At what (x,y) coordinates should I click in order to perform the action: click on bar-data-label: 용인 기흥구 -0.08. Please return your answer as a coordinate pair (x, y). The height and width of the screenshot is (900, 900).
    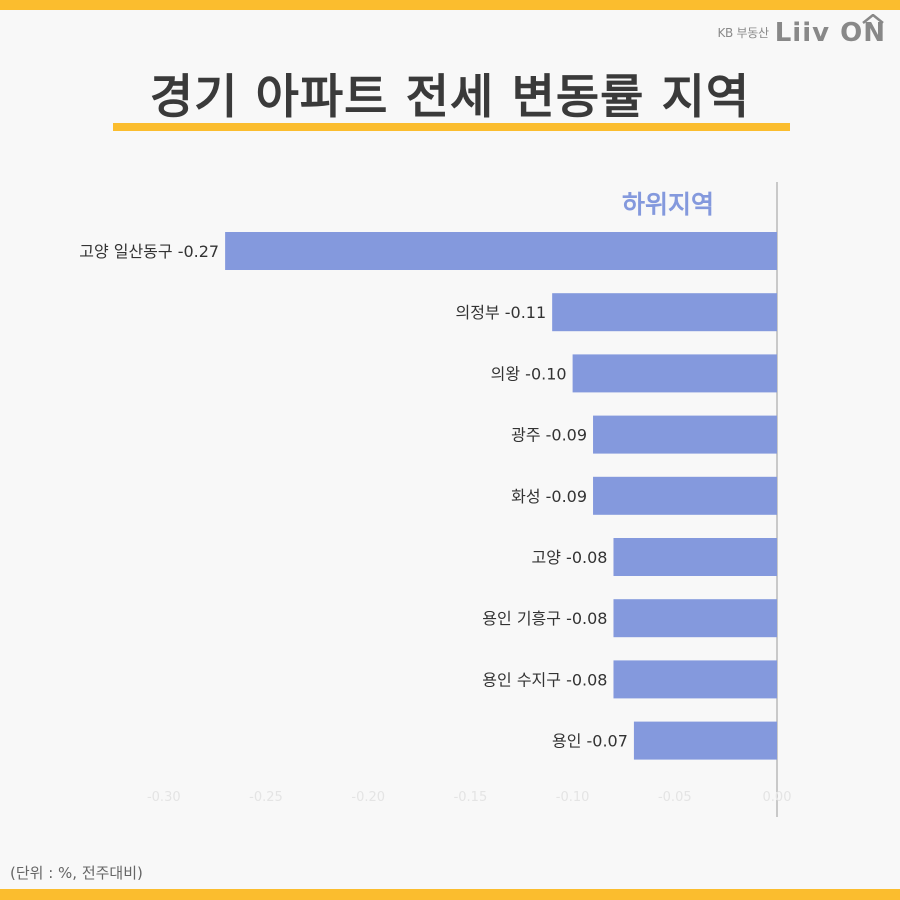
    Looking at the image, I should click on (544, 618).